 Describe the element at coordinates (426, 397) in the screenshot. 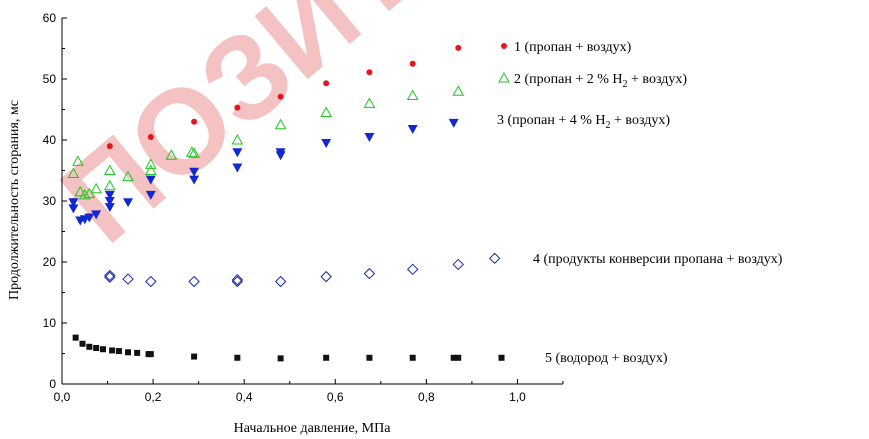

I see `x-tick-label: 0,8` at that location.